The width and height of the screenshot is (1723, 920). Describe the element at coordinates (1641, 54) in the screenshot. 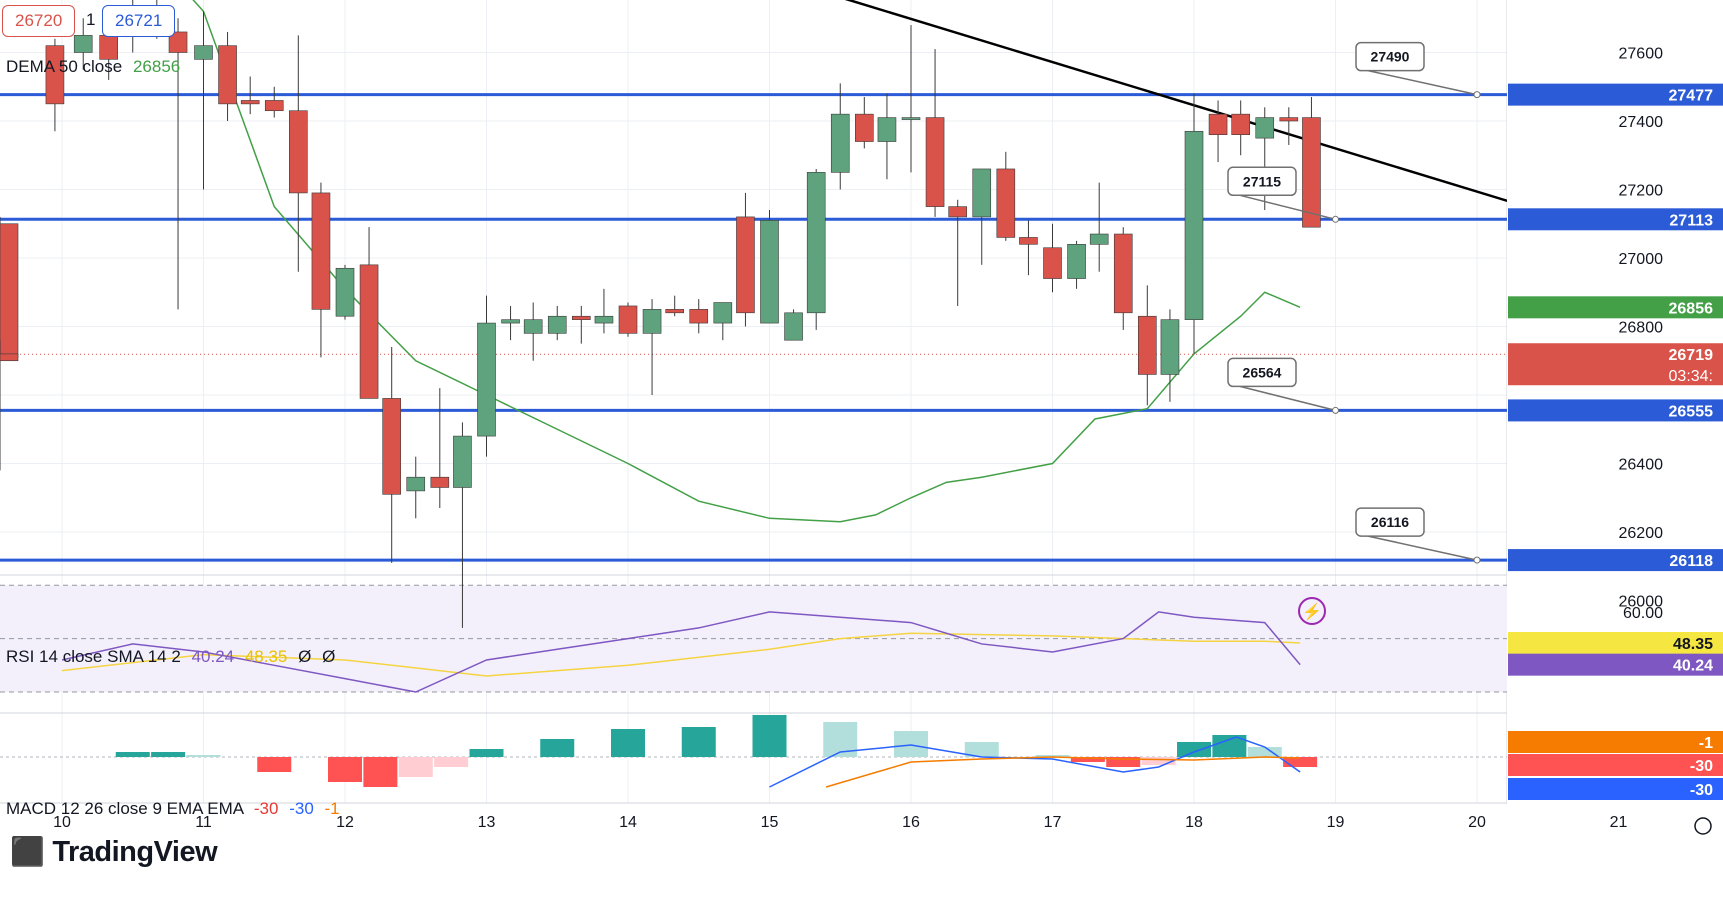

I see `price-tick-label: 27600` at that location.